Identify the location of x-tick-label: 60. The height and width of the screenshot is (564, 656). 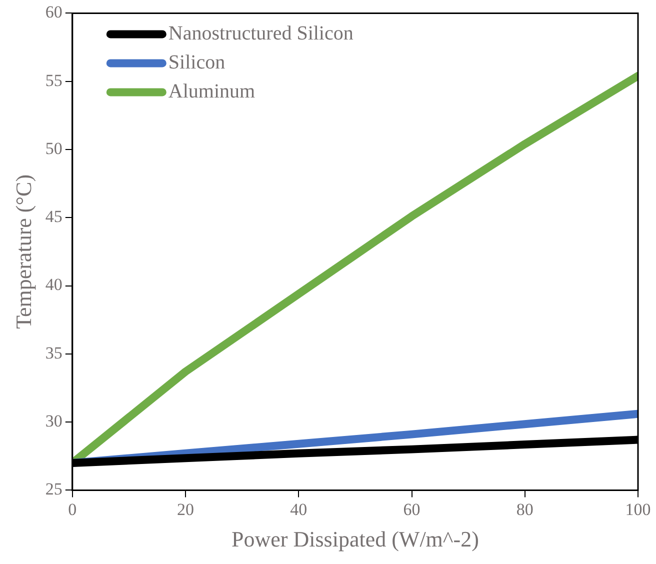
(411, 509).